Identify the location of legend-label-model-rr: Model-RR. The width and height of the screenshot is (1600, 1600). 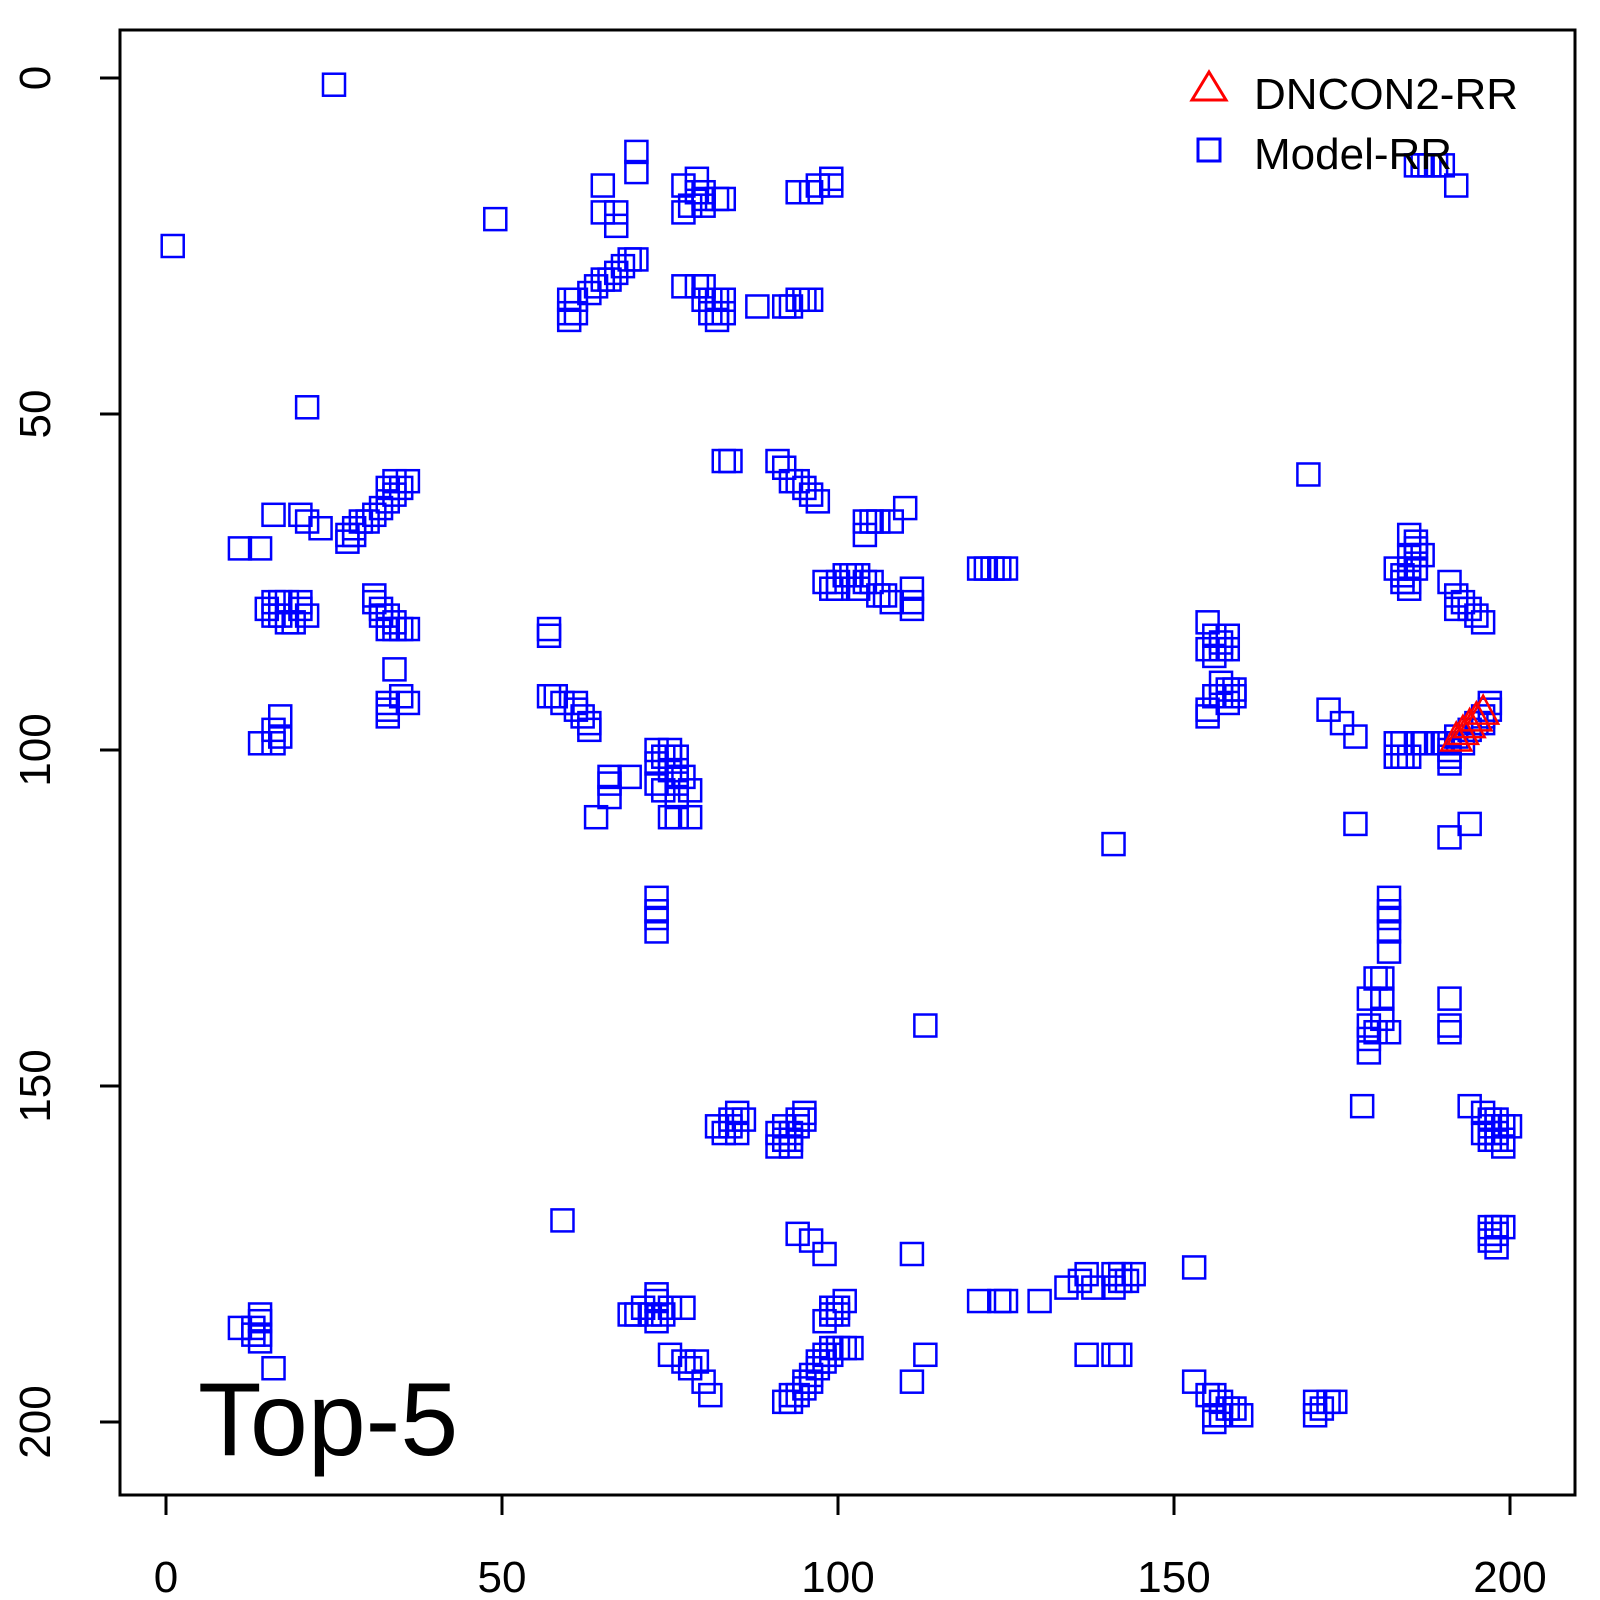
(1353, 154).